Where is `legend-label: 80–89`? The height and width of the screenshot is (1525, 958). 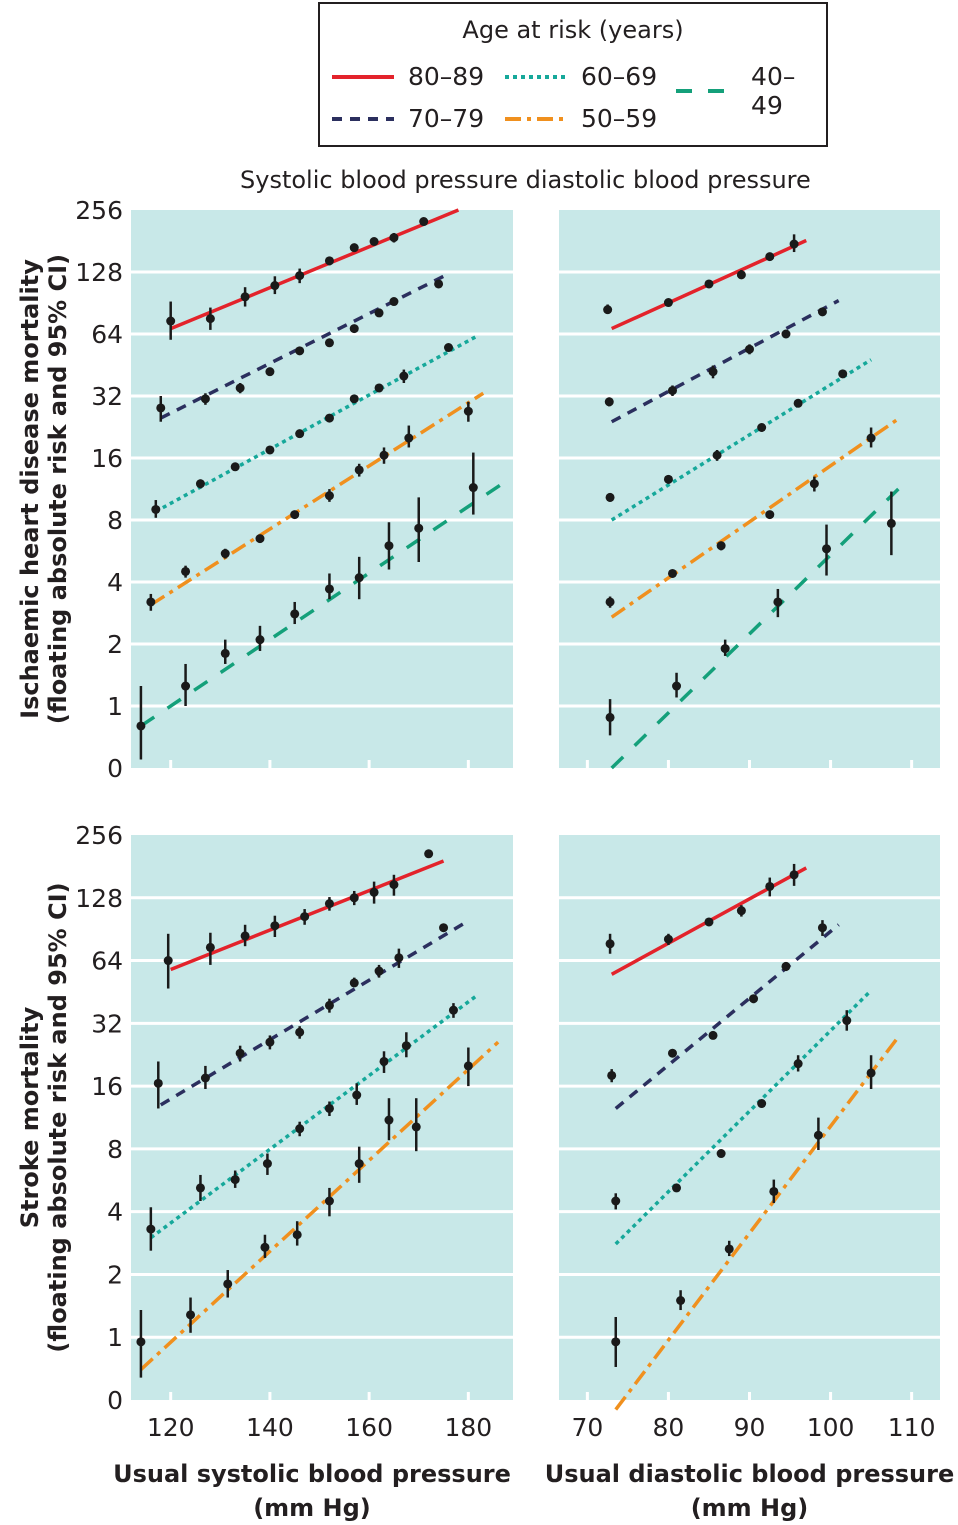
legend-label: 80–89 is located at coordinates (446, 76).